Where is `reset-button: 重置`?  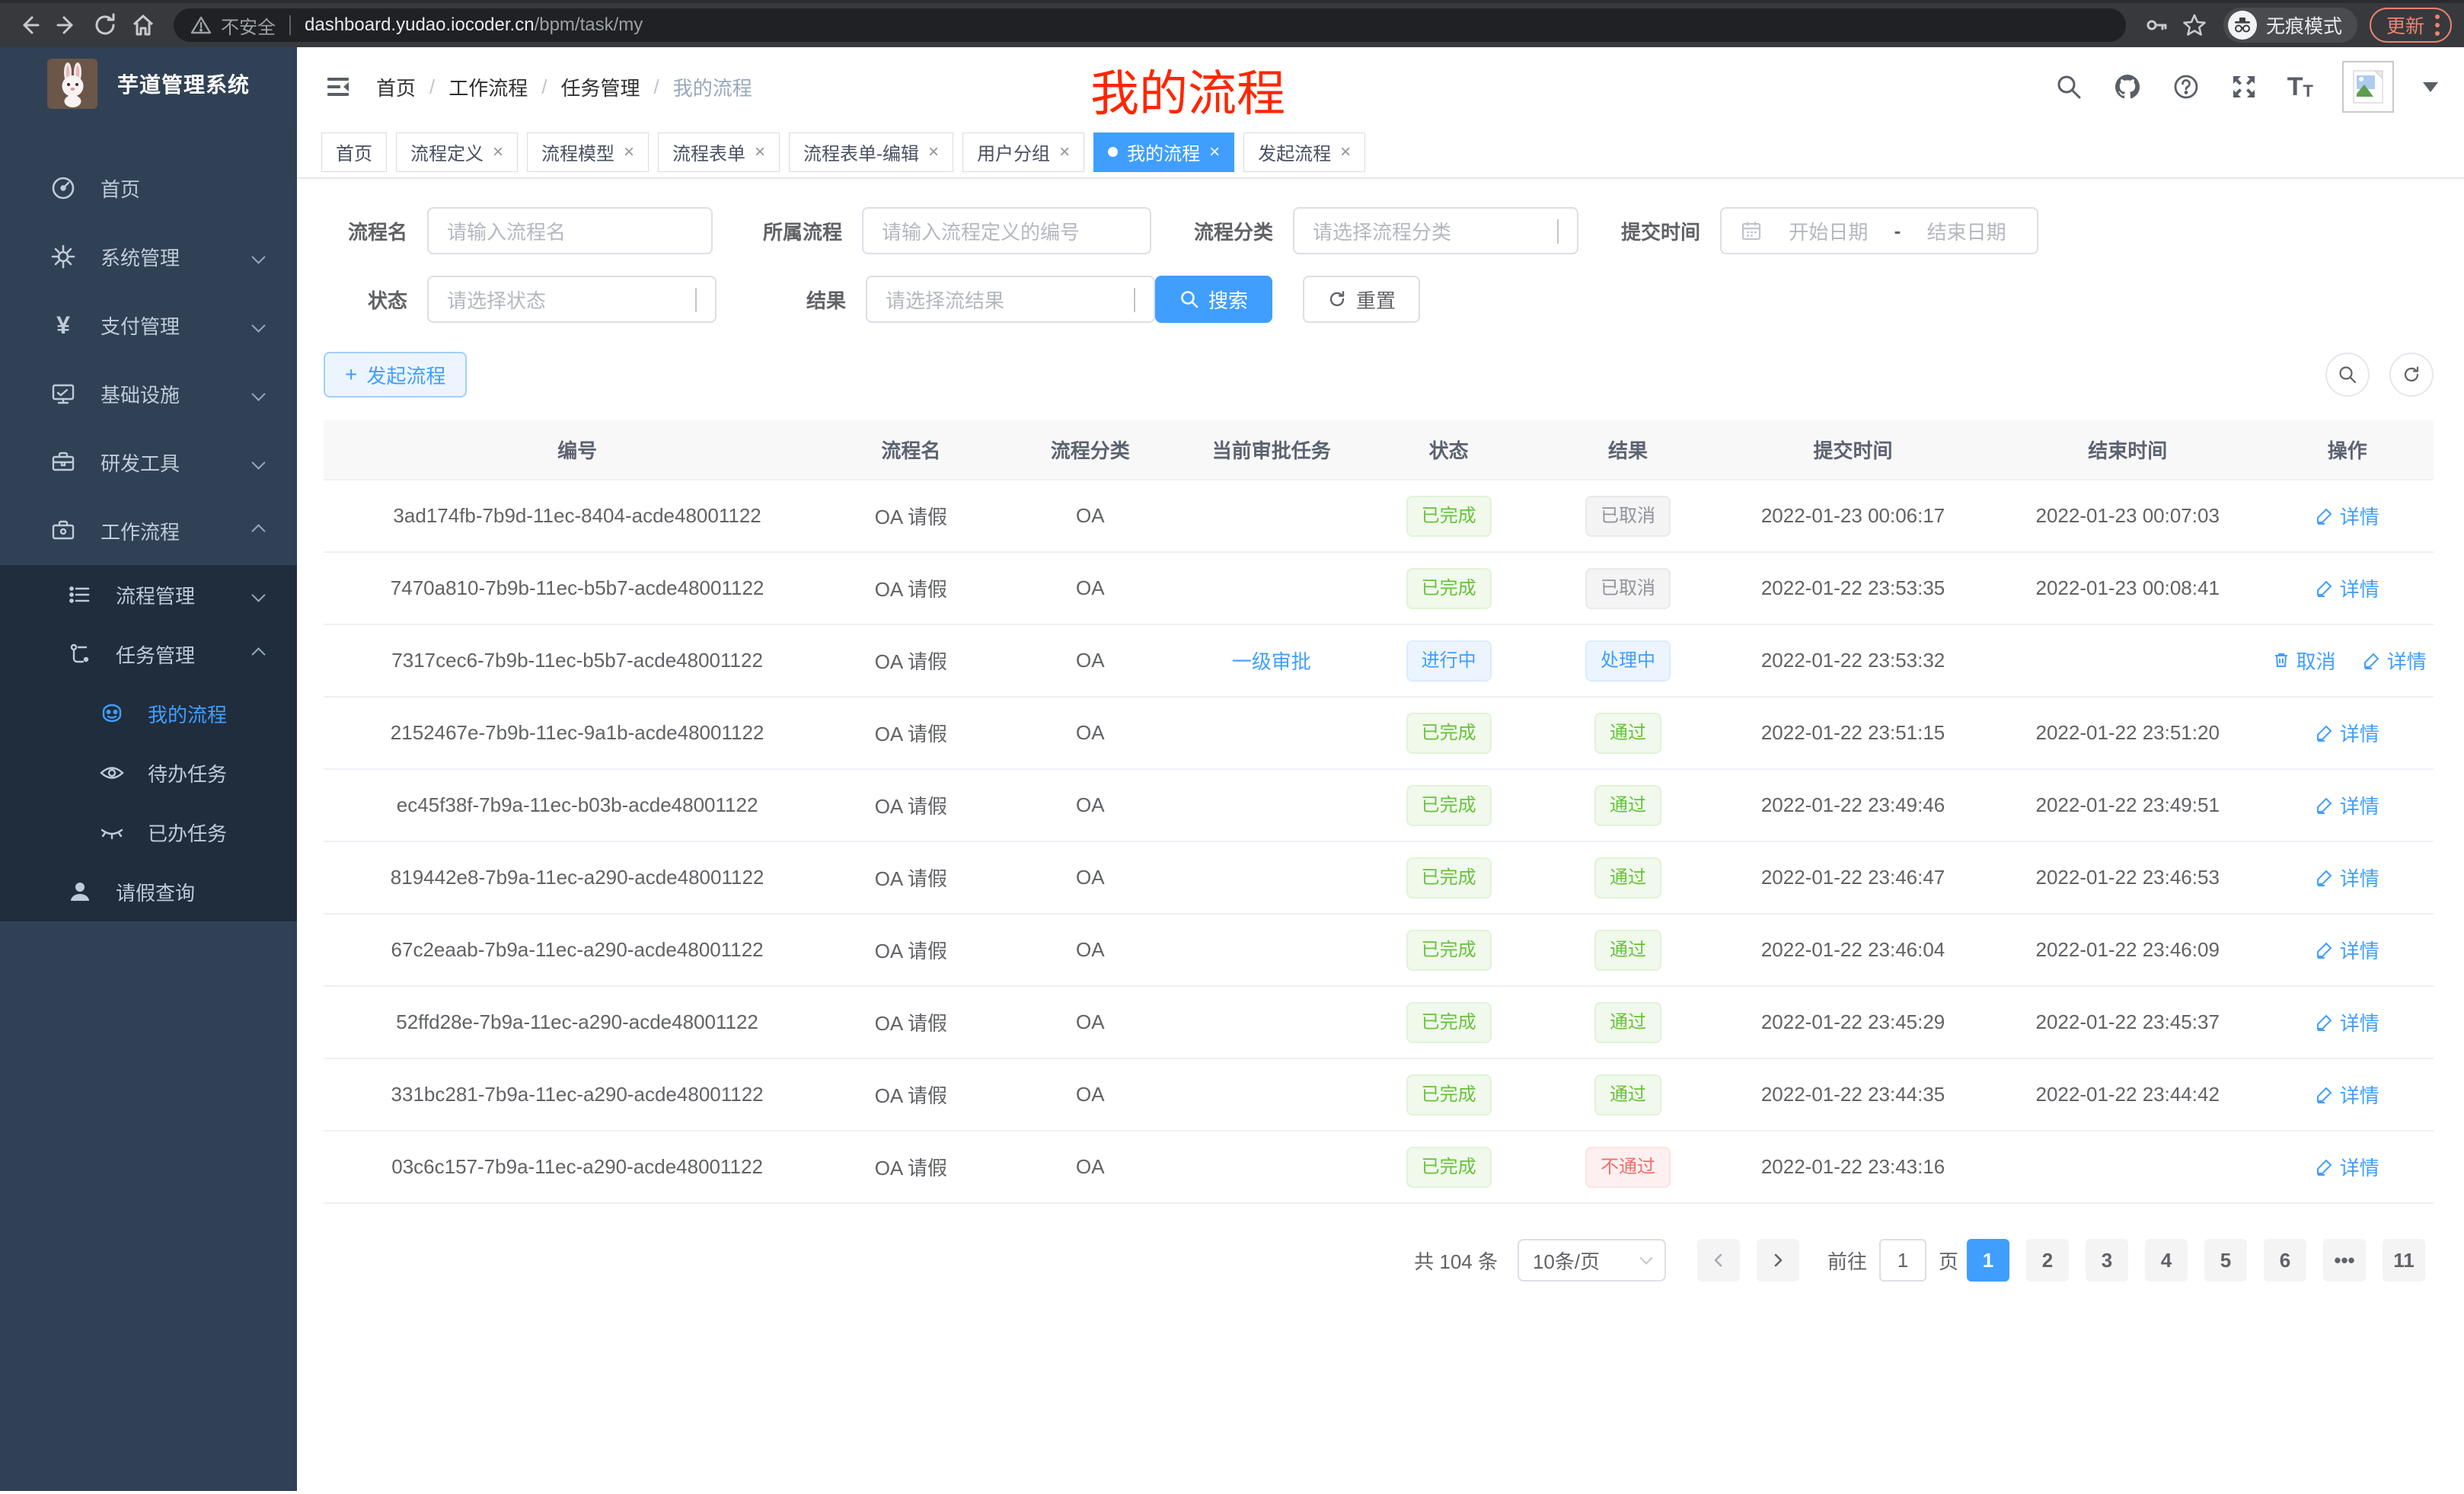
reset-button: 重置 is located at coordinates (1362, 299).